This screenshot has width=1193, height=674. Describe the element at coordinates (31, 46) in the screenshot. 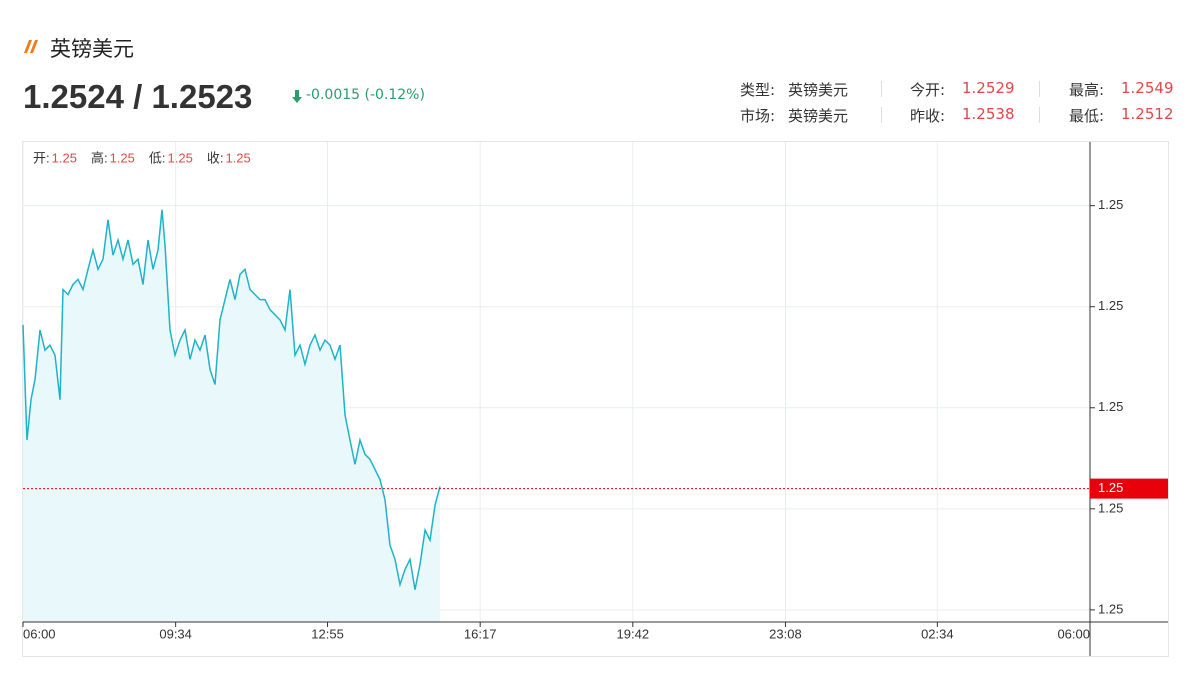

I see `logo-icon` at that location.